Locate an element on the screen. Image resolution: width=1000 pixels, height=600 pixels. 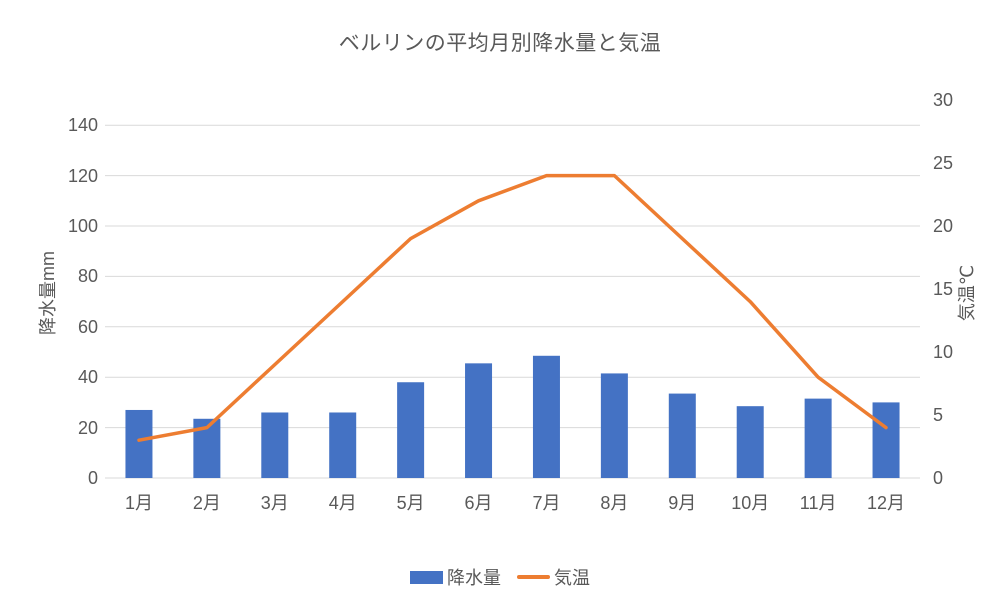
x-axis-label-7月: 7月 is located at coordinates (546, 503).